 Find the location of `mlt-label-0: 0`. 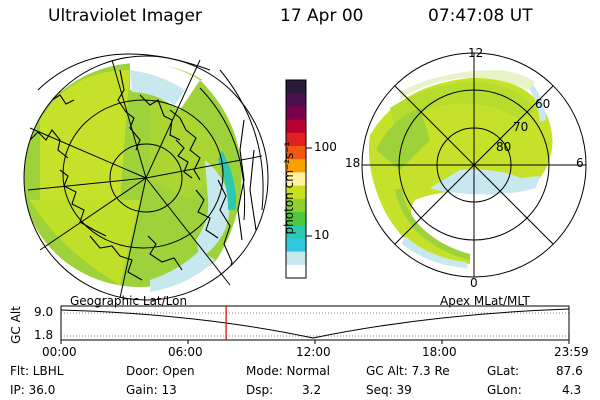

mlt-label-0: 0 is located at coordinates (474, 283).